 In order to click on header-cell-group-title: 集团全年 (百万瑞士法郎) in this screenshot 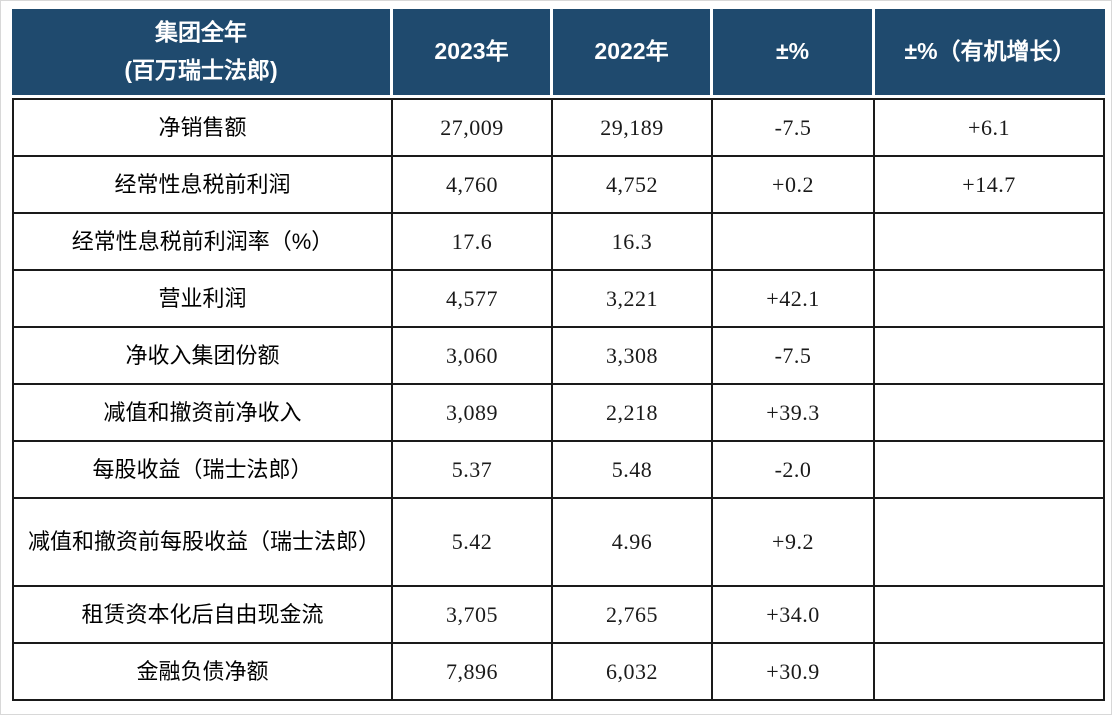, I will do `click(202, 52)`.